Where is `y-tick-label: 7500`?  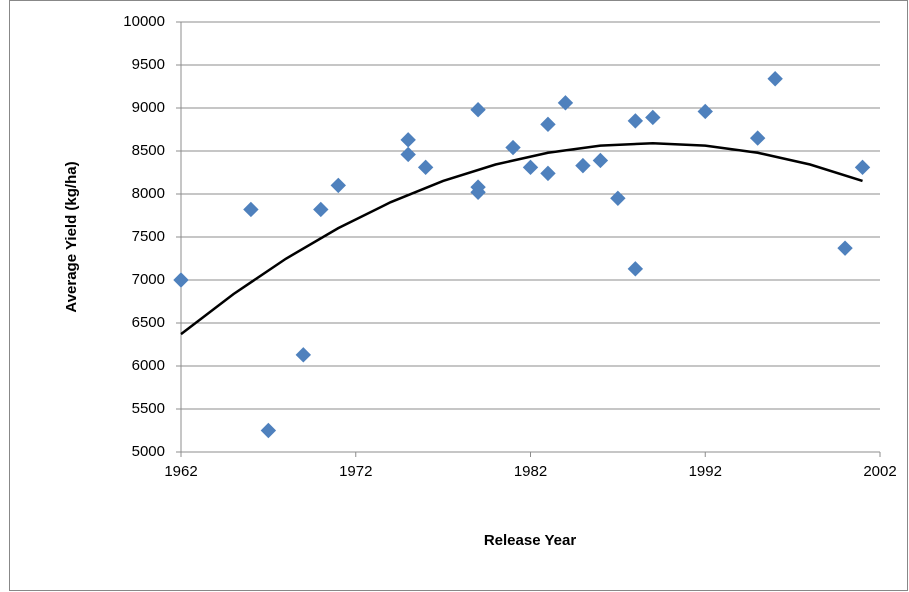 y-tick-label: 7500 is located at coordinates (148, 236).